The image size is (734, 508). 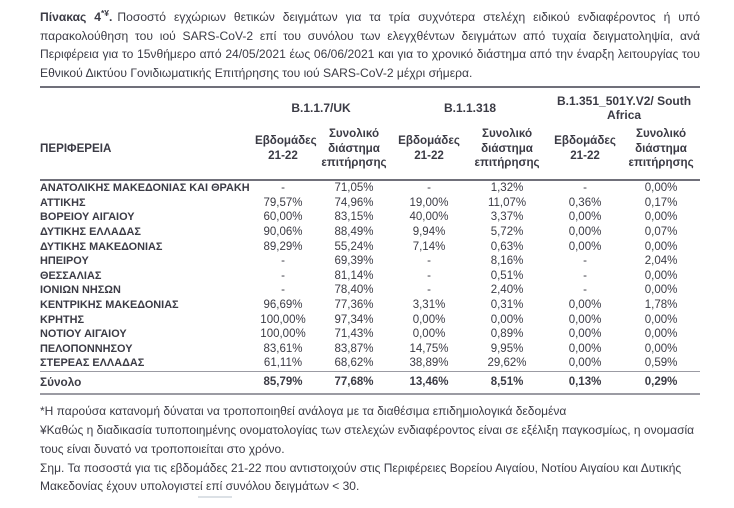 What do you see at coordinates (283, 319) in the screenshot?
I see `value-cell: 100,00%` at bounding box center [283, 319].